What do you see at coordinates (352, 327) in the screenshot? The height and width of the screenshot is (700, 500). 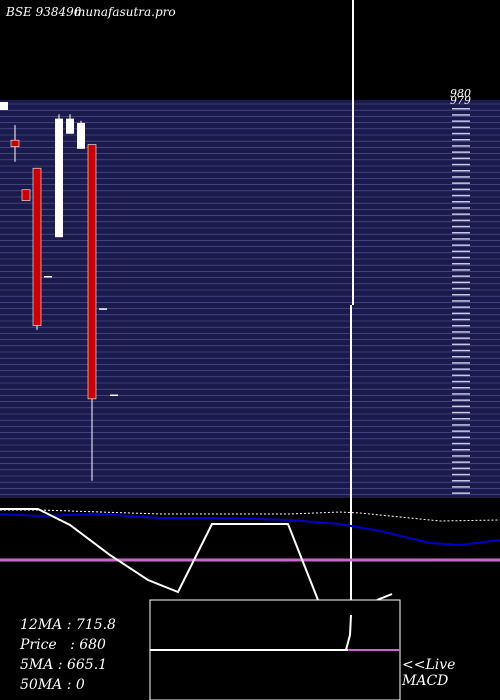 I see `guide-line` at bounding box center [352, 327].